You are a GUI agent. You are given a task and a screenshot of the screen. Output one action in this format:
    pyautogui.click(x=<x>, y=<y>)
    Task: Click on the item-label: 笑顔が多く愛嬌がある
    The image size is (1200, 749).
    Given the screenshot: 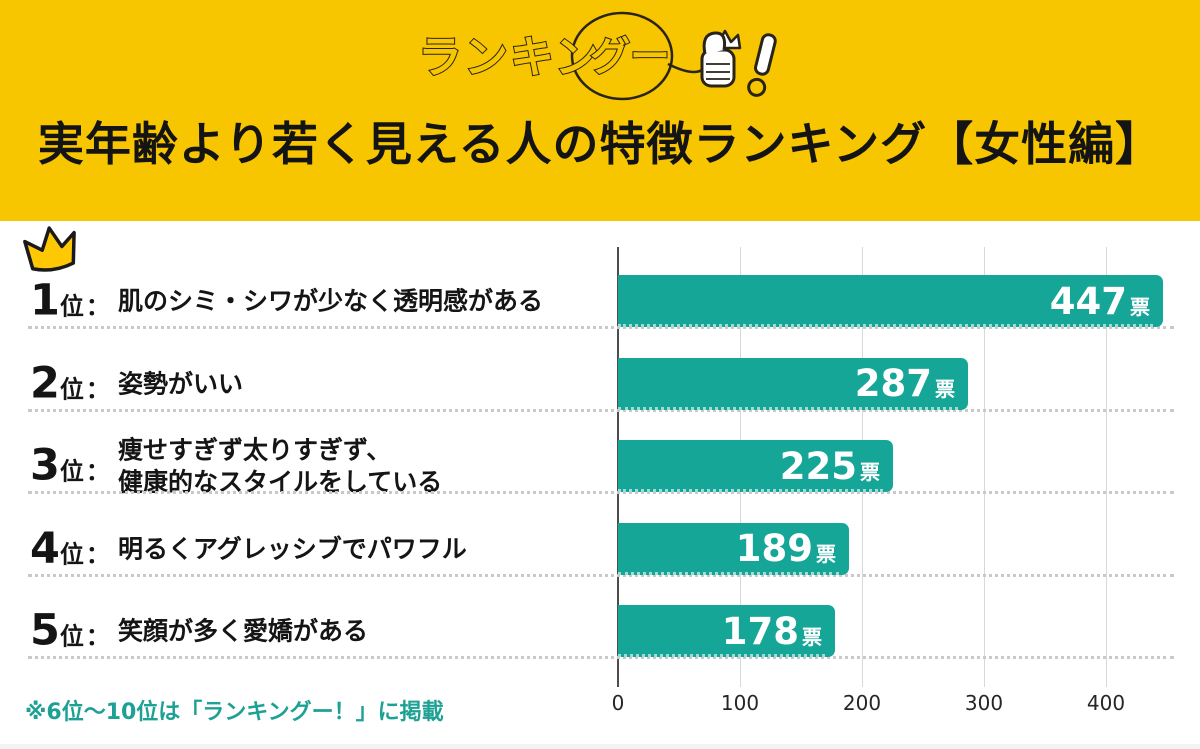 What is the action you would take?
    pyautogui.click(x=243, y=631)
    